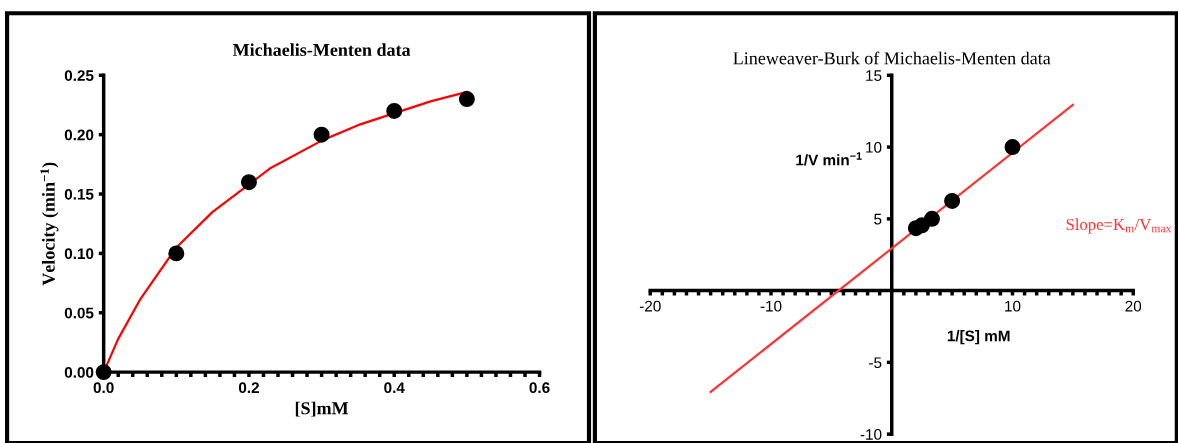 The image size is (1178, 443). What do you see at coordinates (394, 388) in the screenshot?
I see `x-tick-label: 0.4` at bounding box center [394, 388].